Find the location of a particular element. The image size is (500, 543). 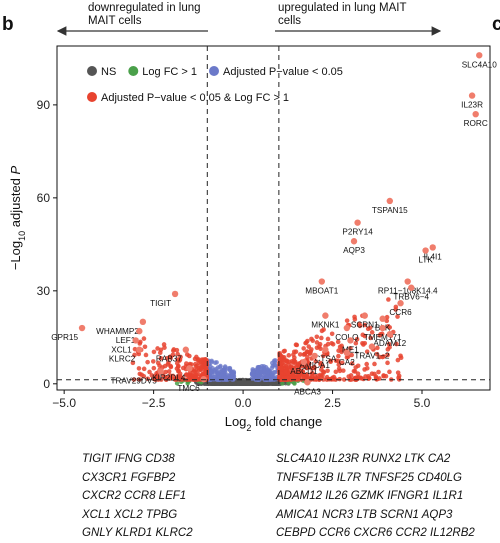

point-label: WHAMMP2 is located at coordinates (117, 331).